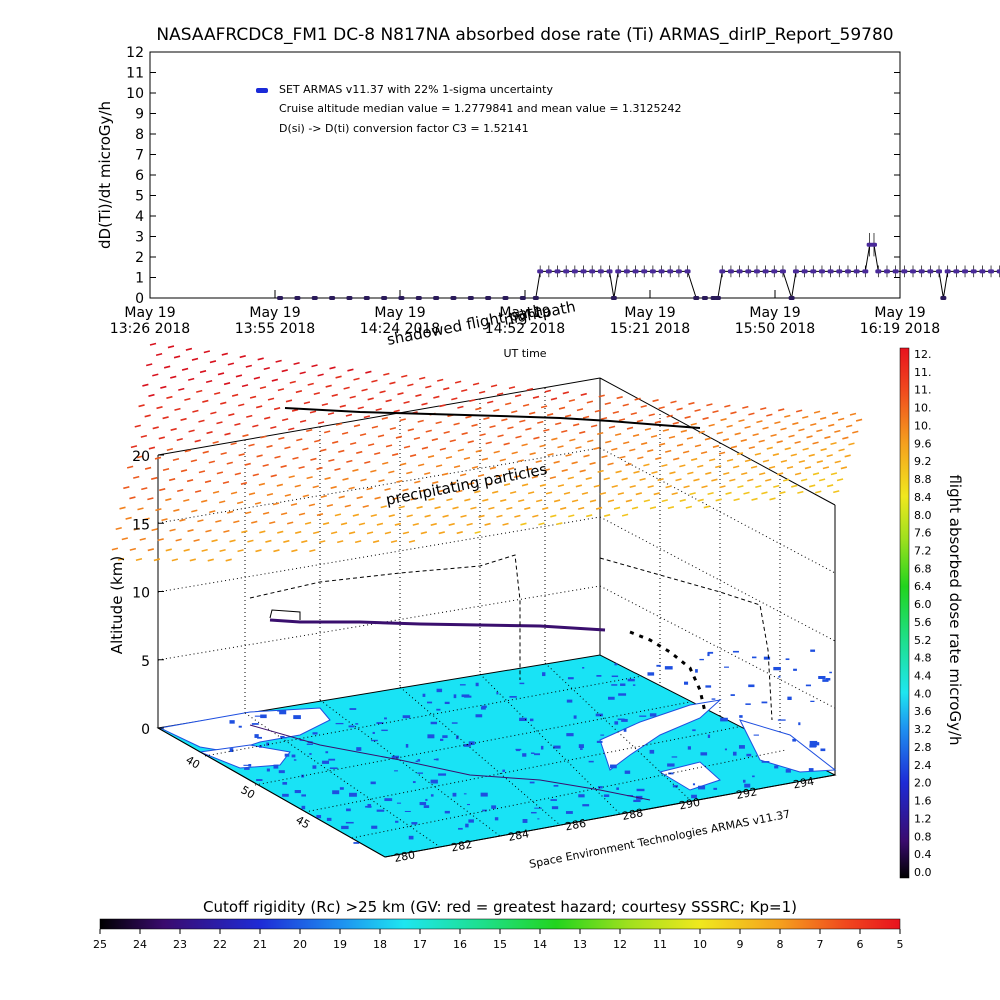 This screenshot has height=1000, width=1000. Describe the element at coordinates (575, 825) in the screenshot. I see `longitude-tick-label: 286` at that location.